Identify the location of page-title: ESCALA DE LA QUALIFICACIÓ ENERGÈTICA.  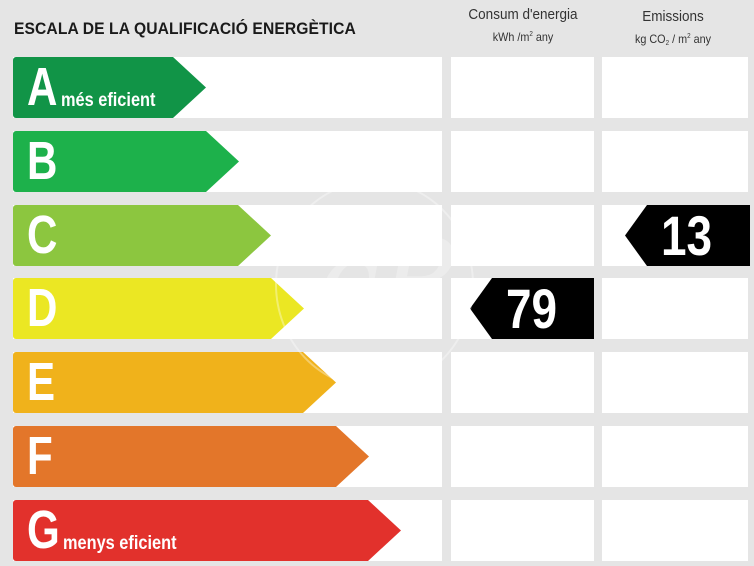
(185, 28).